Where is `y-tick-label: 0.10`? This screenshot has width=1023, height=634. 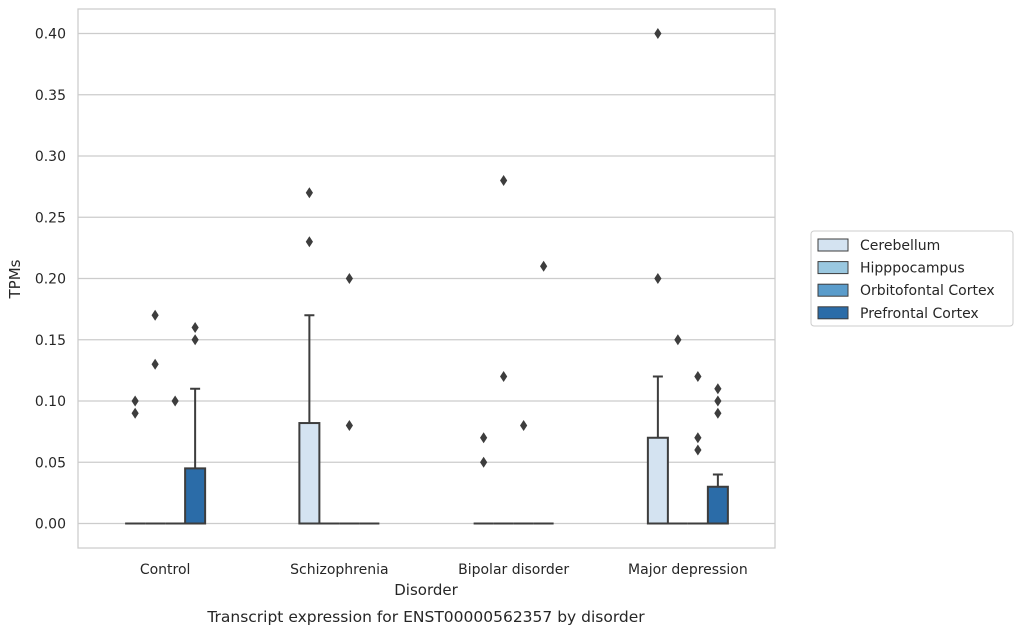 y-tick-label: 0.10 is located at coordinates (50, 402).